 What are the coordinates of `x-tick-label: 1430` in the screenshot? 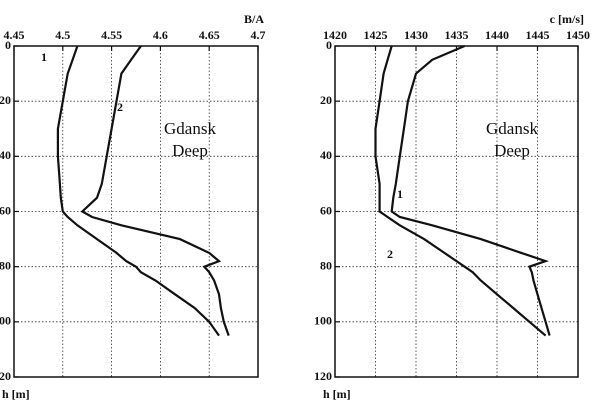 It's located at (416, 35).